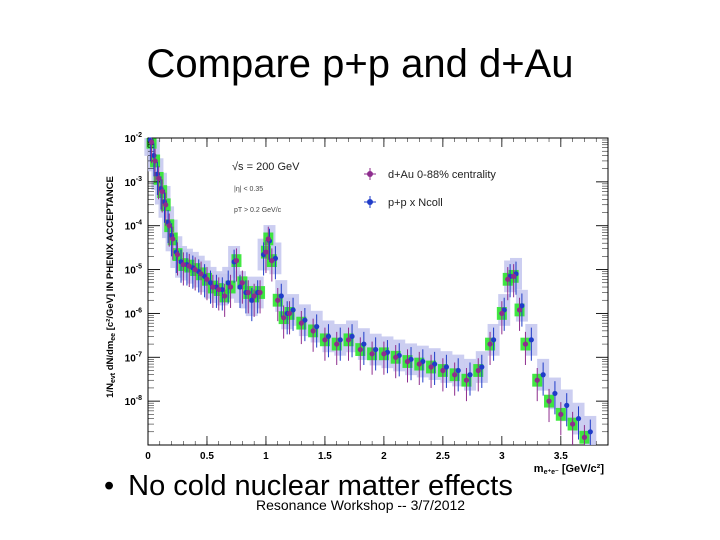 The height and width of the screenshot is (540, 720). I want to click on annotation-eta-cut: |η| < 0.35, so click(248, 189).